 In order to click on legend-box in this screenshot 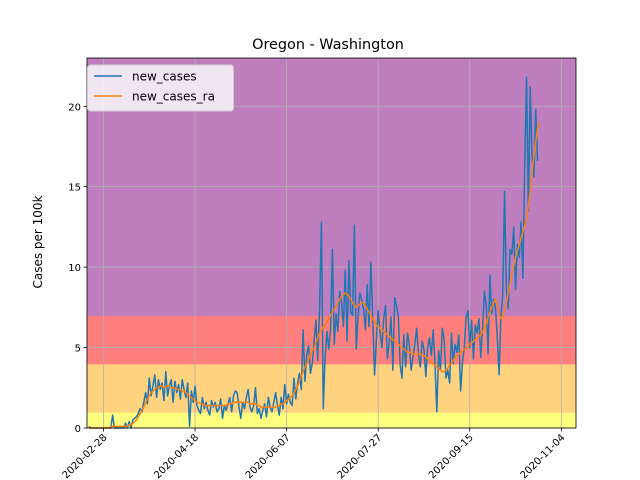, I will do `click(160, 88)`.